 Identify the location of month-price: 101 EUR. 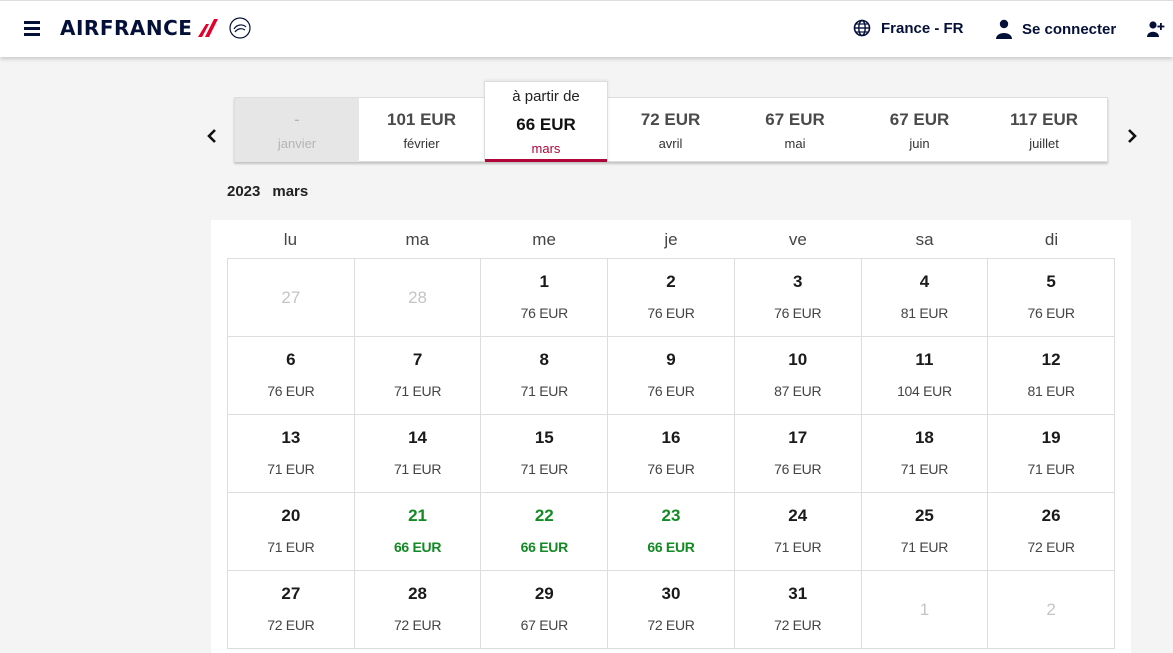
(421, 119).